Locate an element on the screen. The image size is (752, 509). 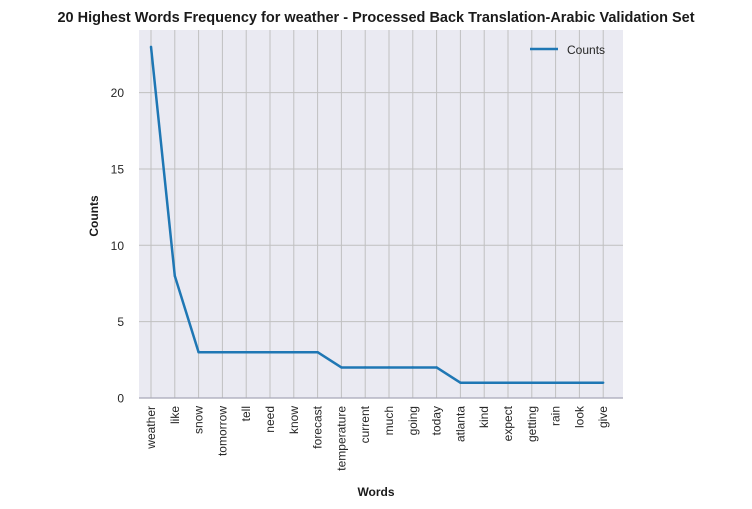
x-tick-label: current is located at coordinates (365, 424).